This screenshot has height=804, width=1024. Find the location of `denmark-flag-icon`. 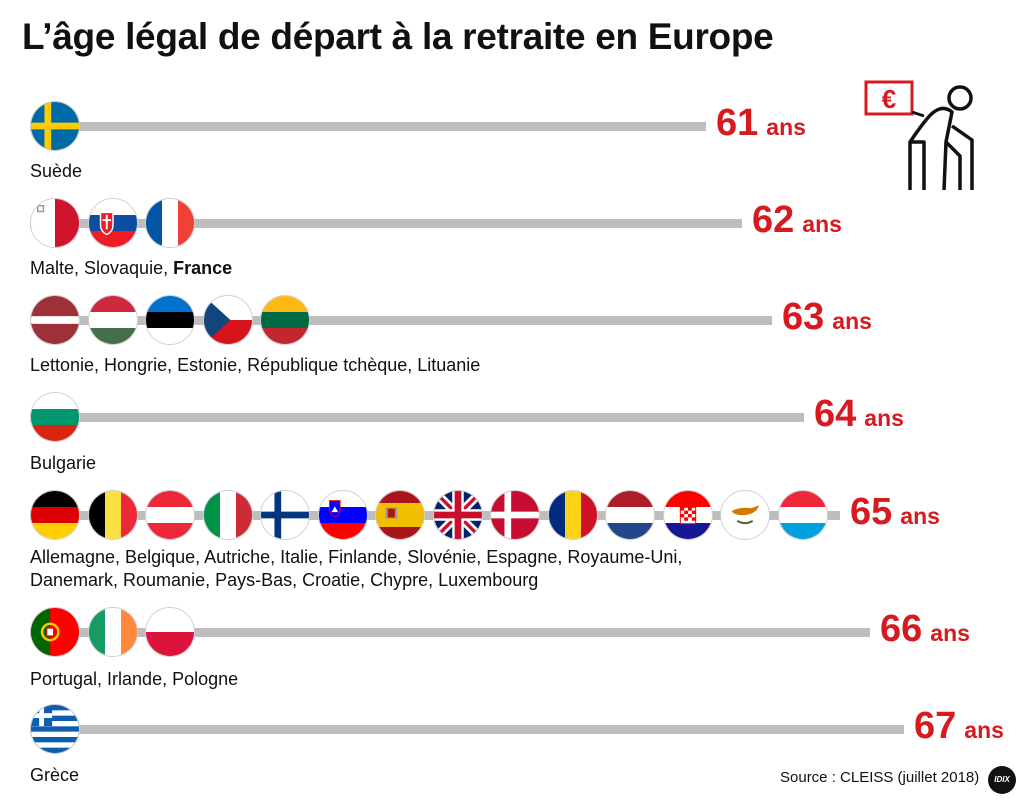

denmark-flag-icon is located at coordinates (515, 515).